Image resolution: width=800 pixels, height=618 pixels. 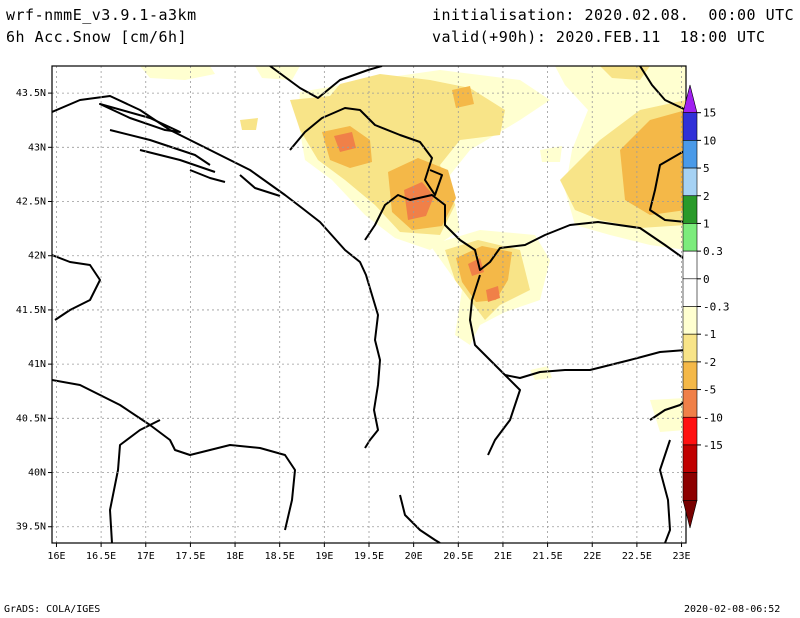 I want to click on lat-tick-label: 43.5N, so click(x=31, y=93).